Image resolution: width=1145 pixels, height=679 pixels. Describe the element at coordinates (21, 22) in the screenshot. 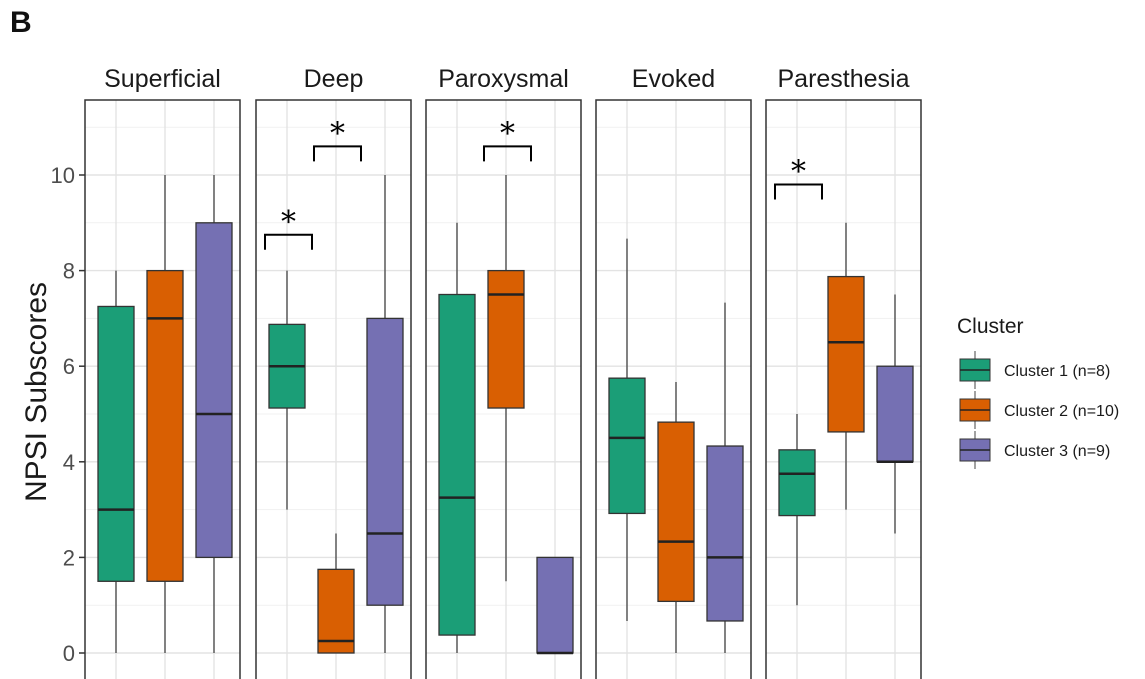

I see `panel-label: B` at that location.